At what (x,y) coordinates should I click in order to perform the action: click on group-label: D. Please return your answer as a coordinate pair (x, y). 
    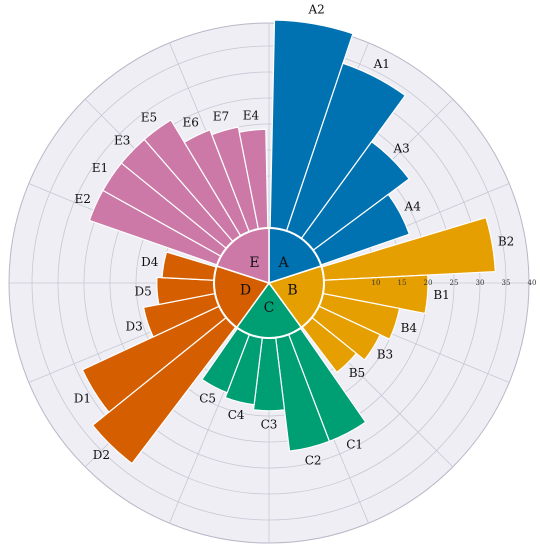
    Looking at the image, I should click on (245, 291).